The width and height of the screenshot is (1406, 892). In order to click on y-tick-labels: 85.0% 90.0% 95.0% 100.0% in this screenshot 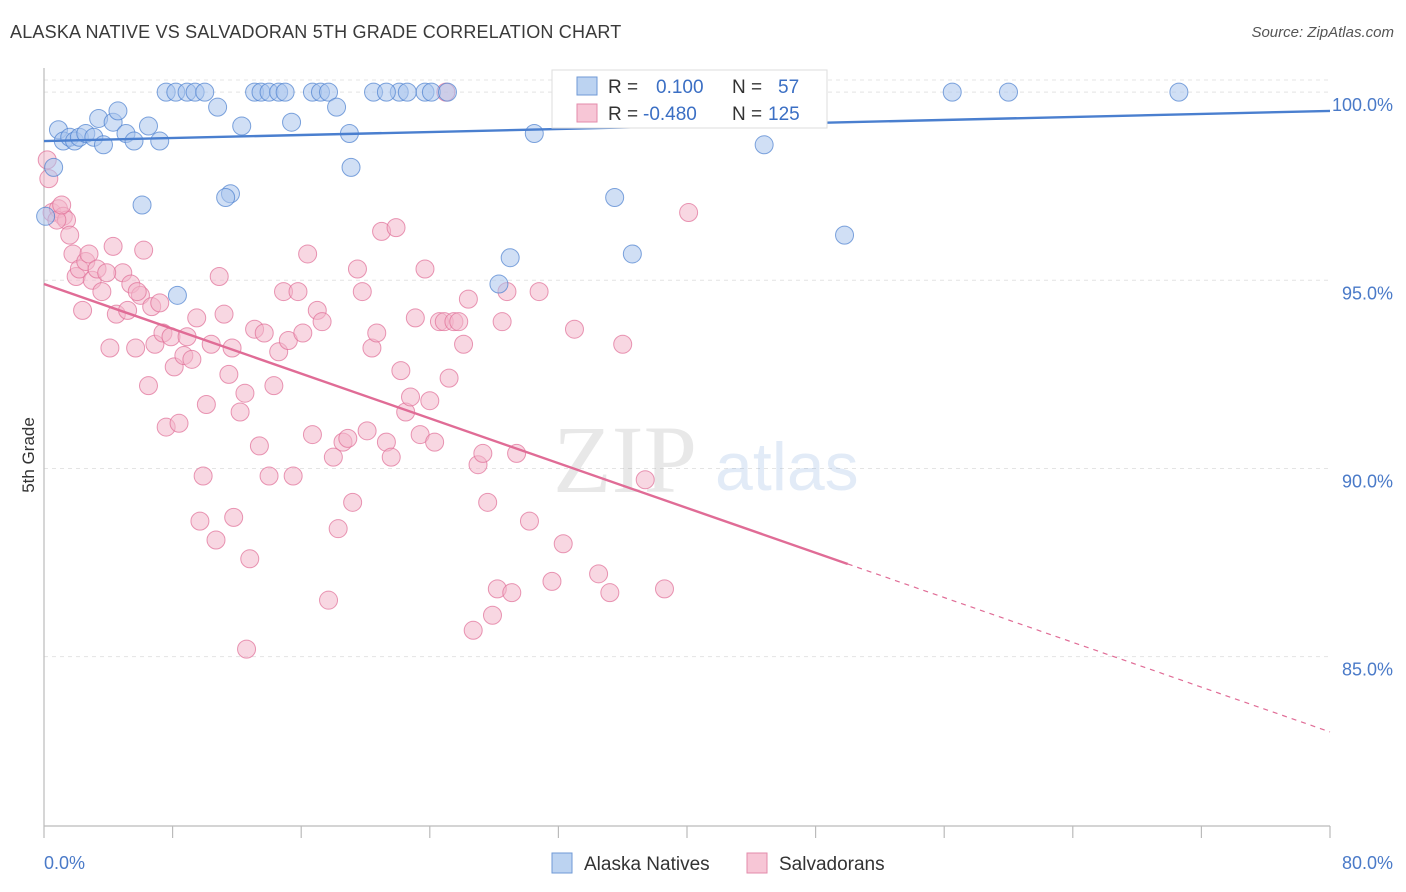, I will do `click(1362, 387)`.